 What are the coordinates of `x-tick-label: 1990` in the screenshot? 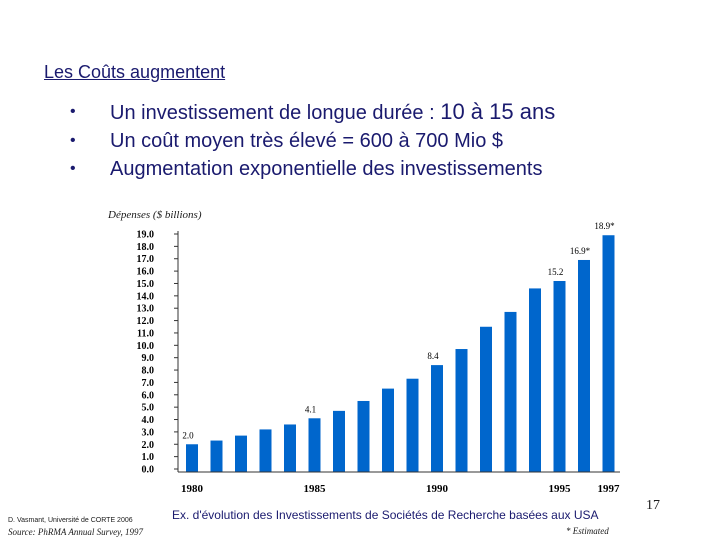 It's located at (437, 489).